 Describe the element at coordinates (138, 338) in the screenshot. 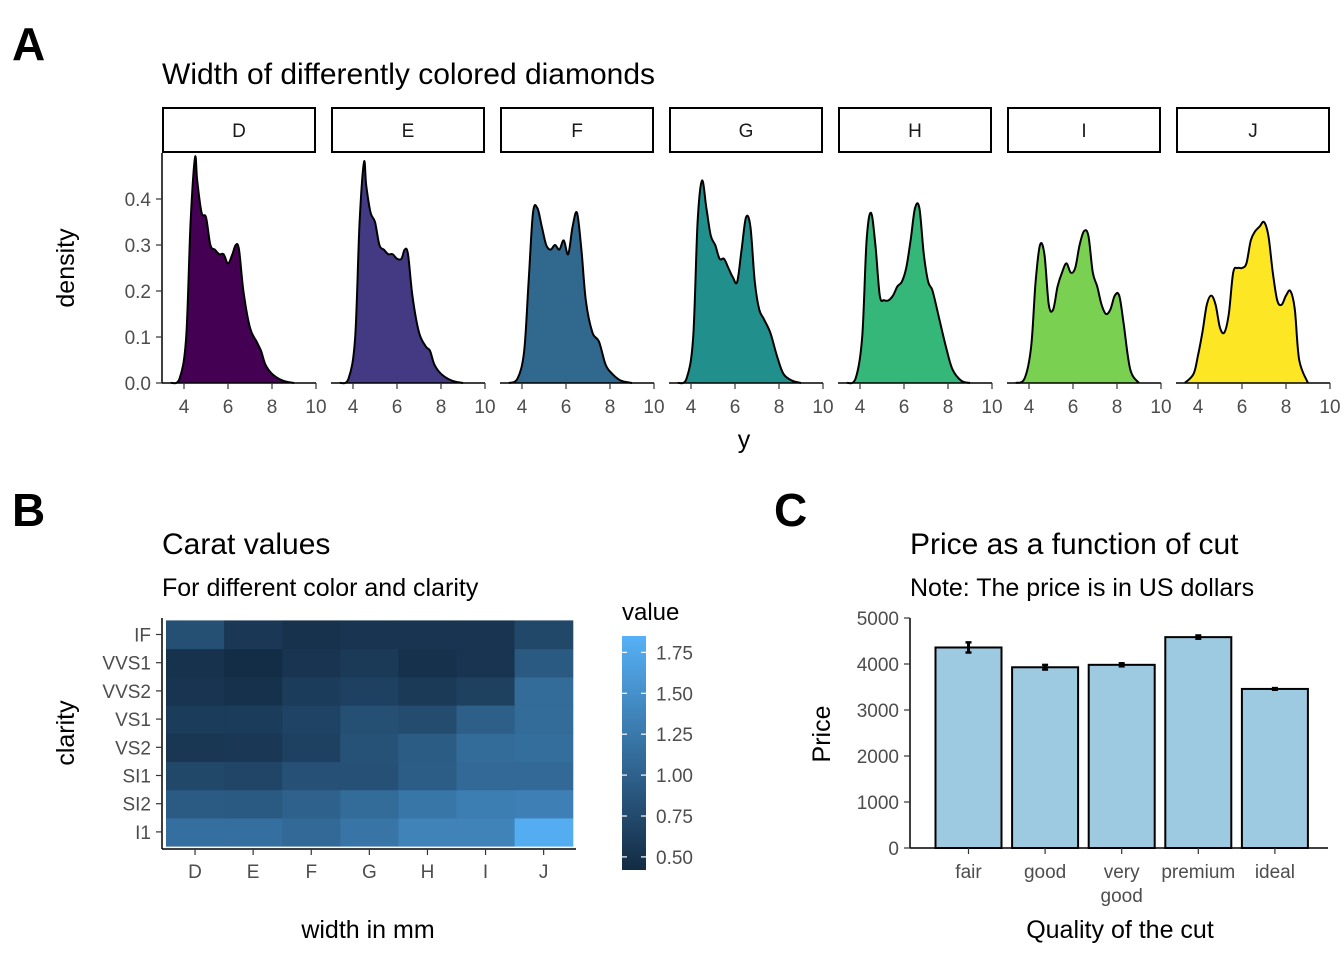

I see `y-tick-label: 0.1` at that location.